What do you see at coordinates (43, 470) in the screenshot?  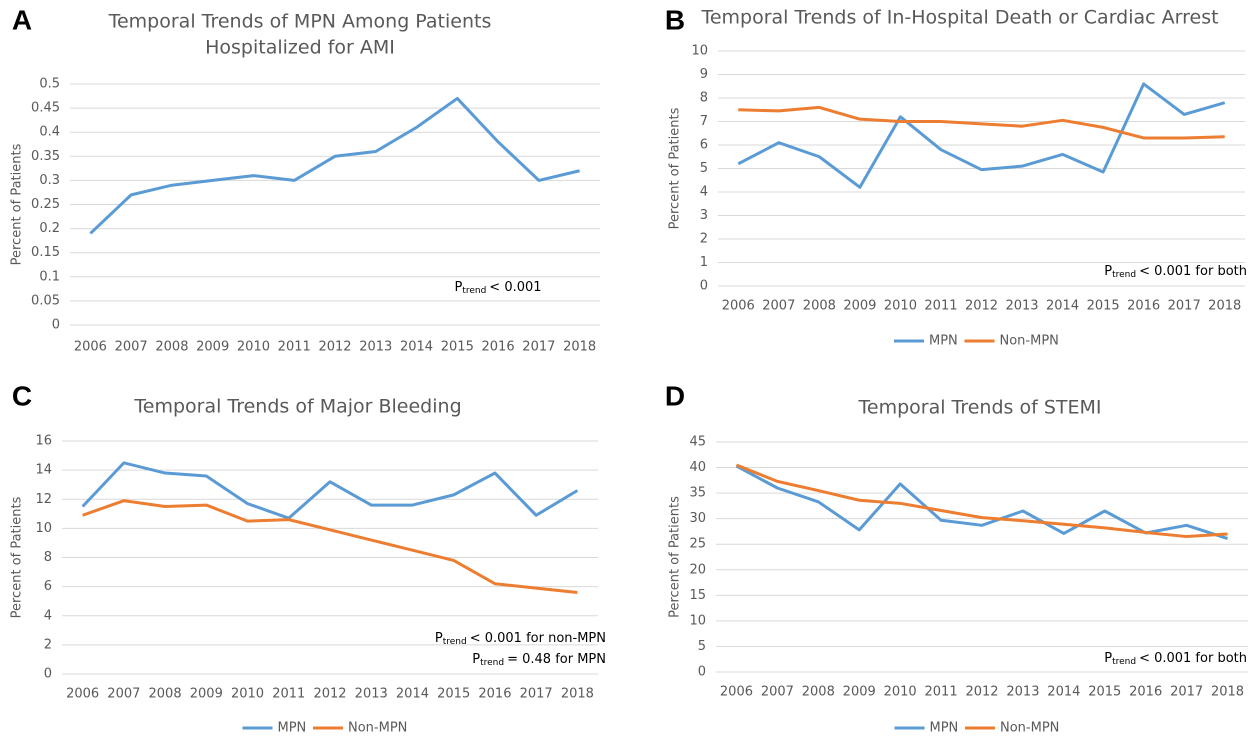 I see `y-tick-label: 14` at bounding box center [43, 470].